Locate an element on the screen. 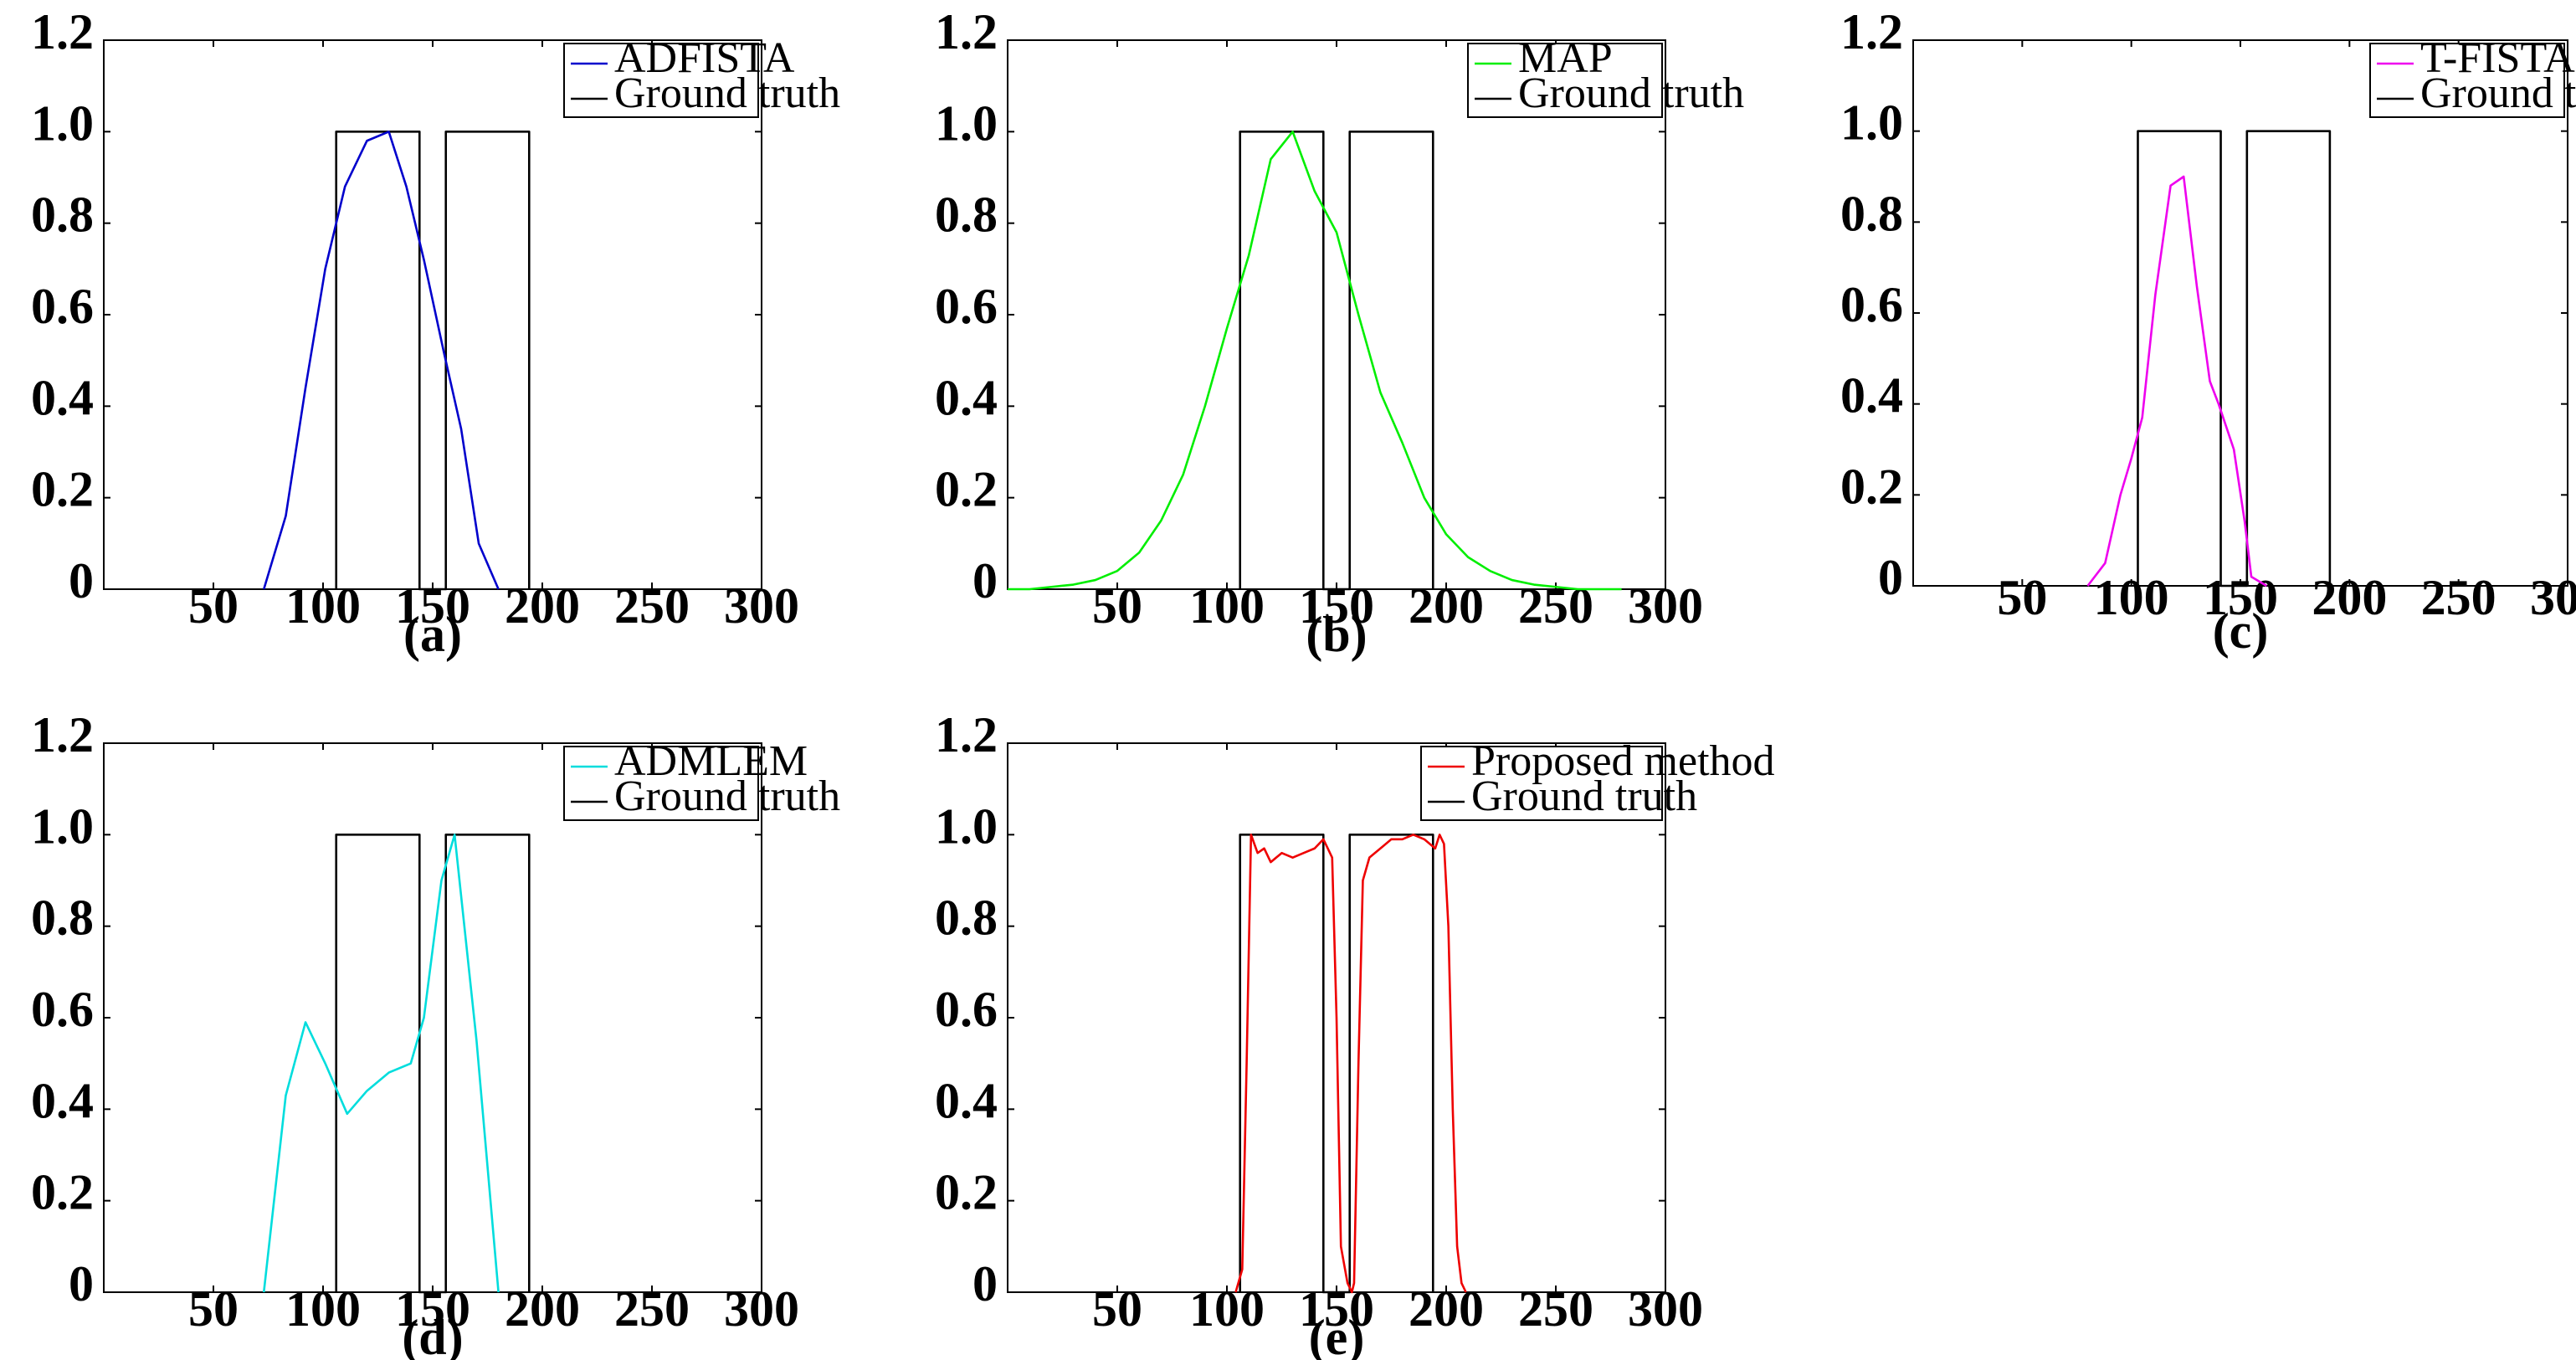 The height and width of the screenshot is (1360, 2576). panel-caption: (e) is located at coordinates (1337, 1335).